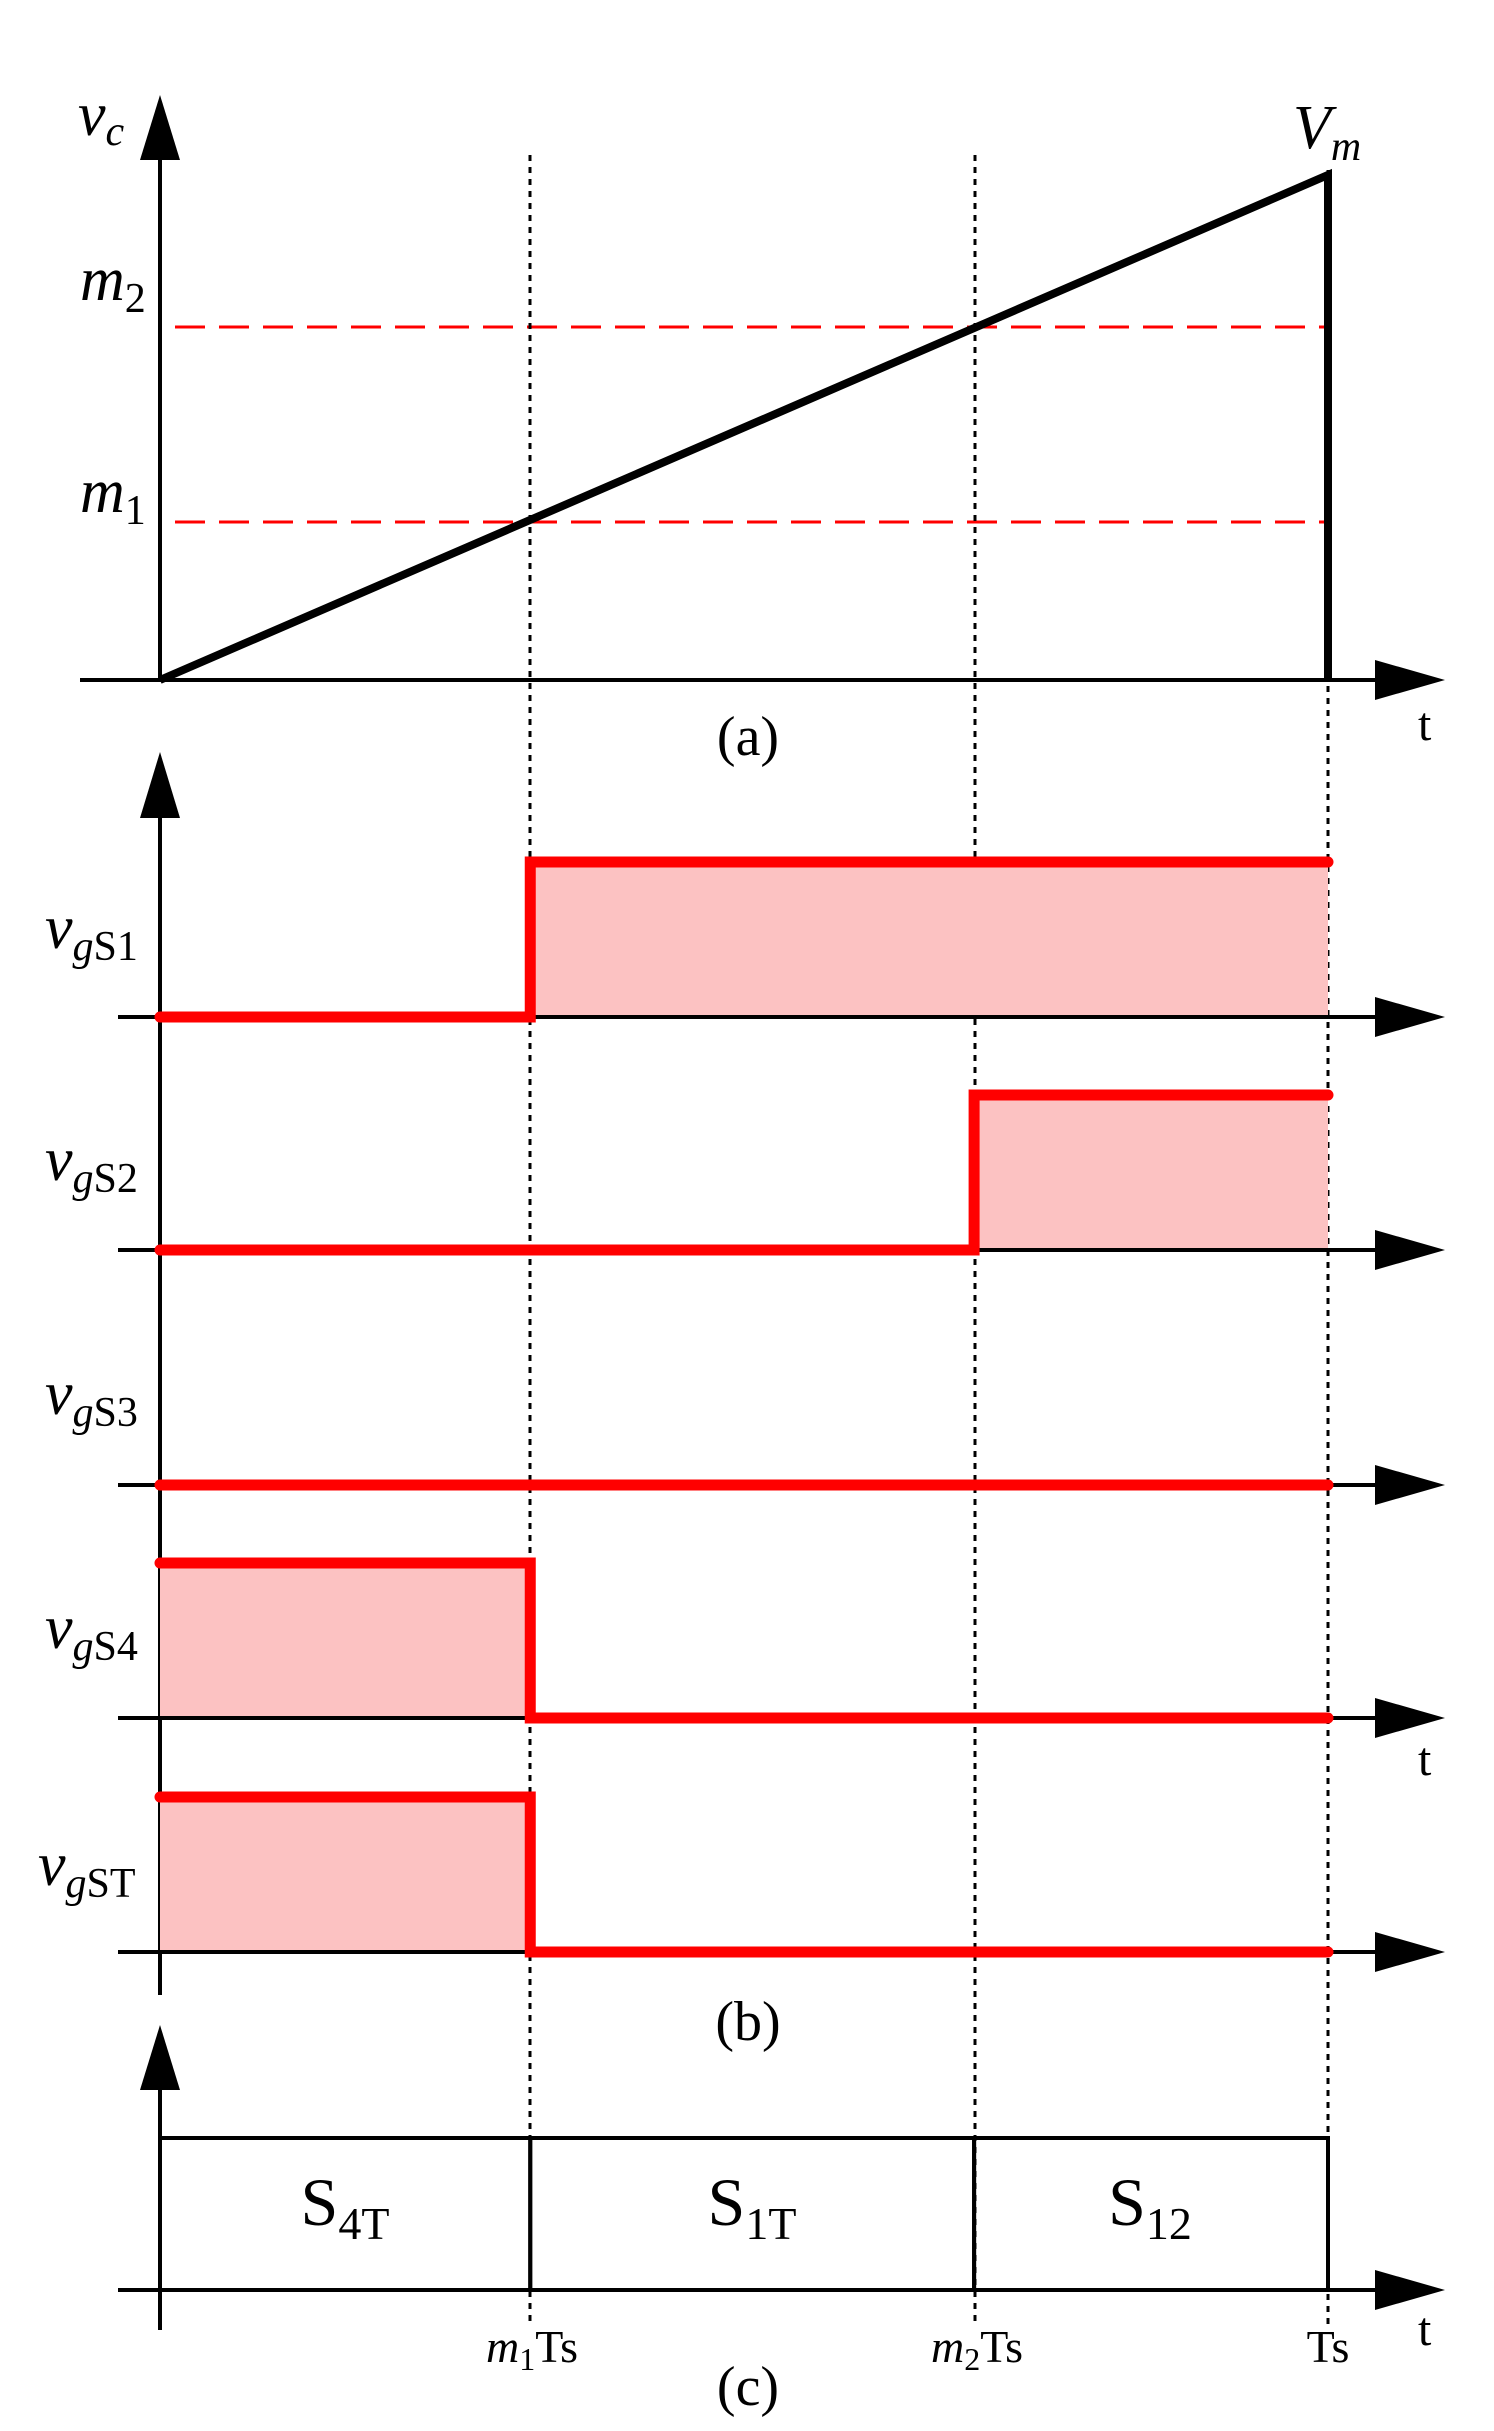 The width and height of the screenshot is (1494, 2431). Describe the element at coordinates (744, 1640) in the screenshot. I see `vgs4-trace` at that location.